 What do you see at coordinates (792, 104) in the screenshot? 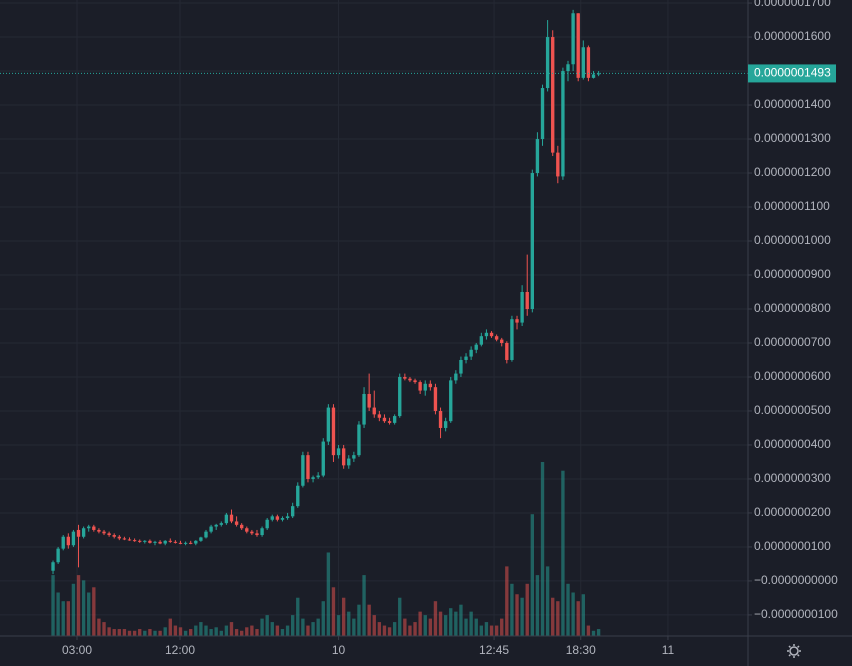
I see `y-tick-label: 0.0000001400` at bounding box center [792, 104].